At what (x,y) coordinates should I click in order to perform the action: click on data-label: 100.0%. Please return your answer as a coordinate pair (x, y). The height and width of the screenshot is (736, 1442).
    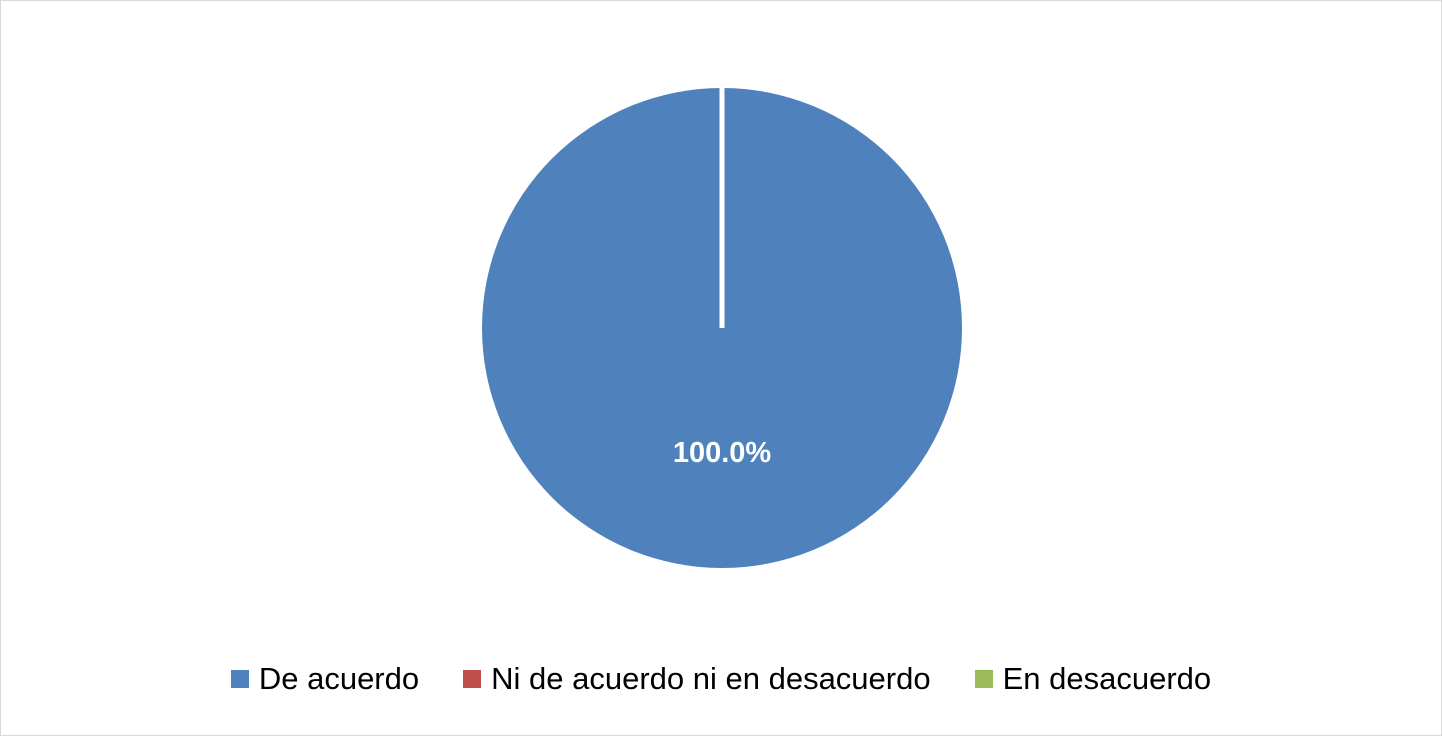
    Looking at the image, I should click on (722, 453).